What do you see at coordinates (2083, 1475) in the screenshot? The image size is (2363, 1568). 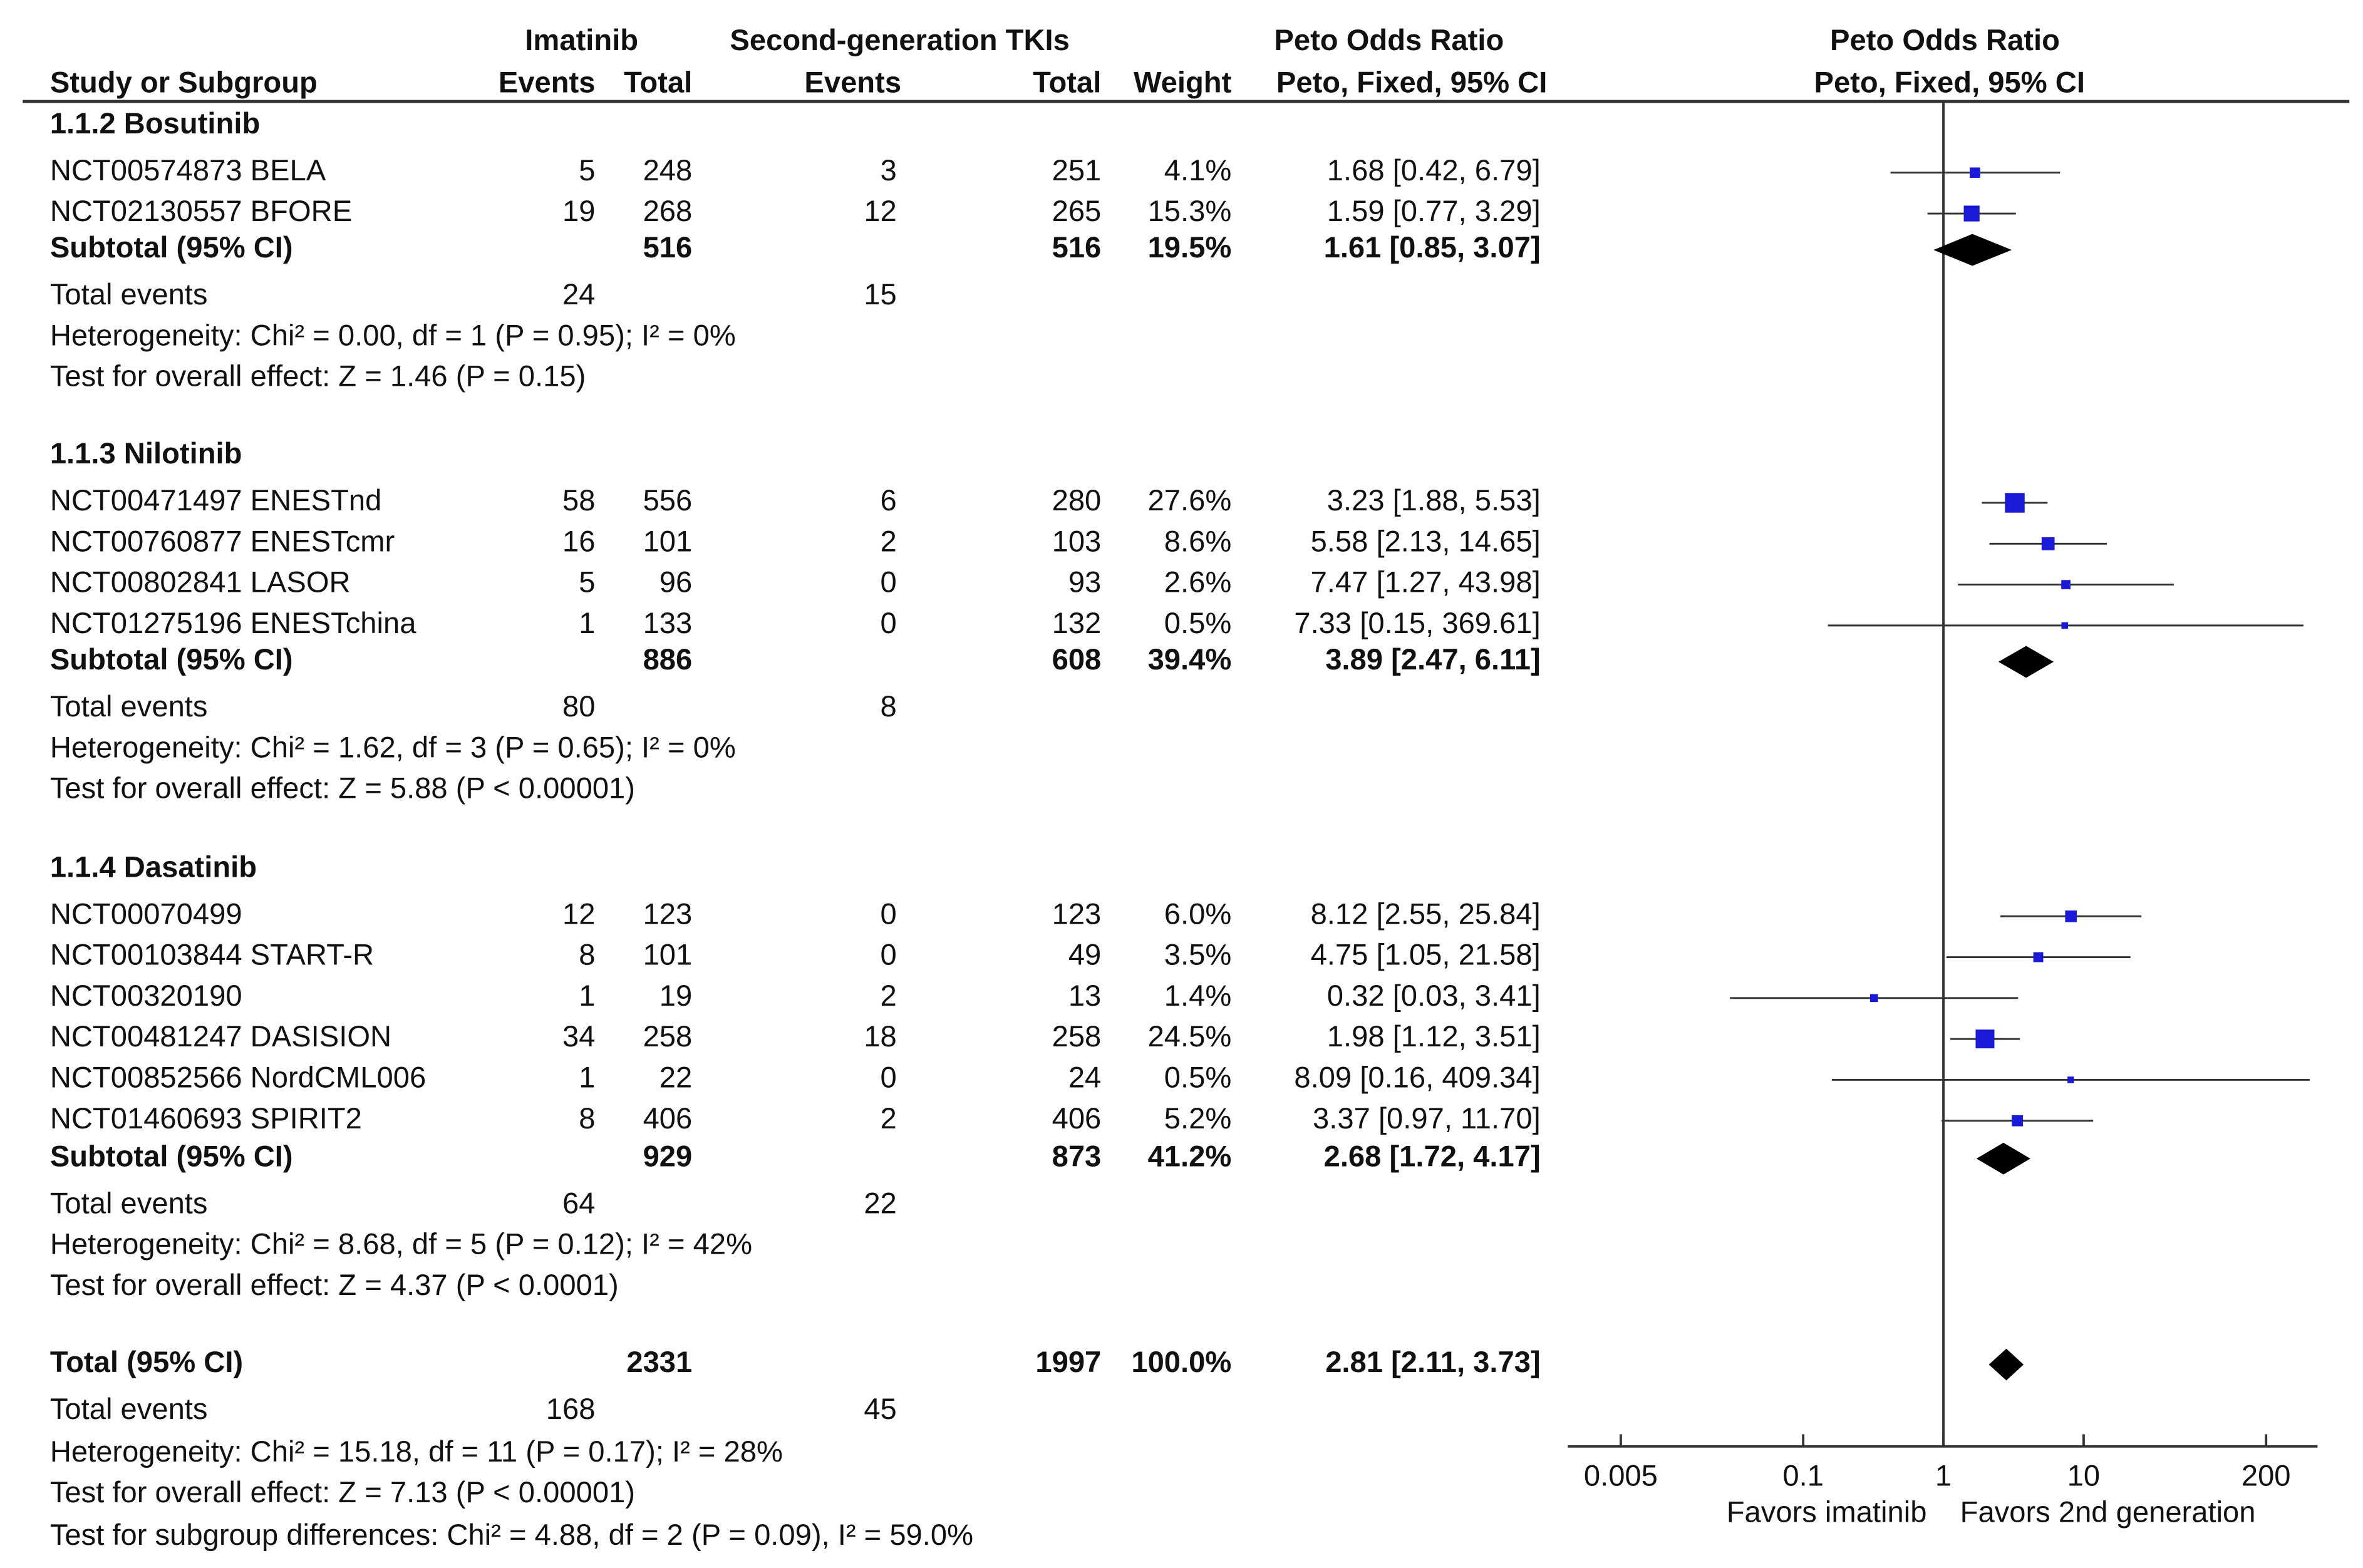 I see `x-tick-label: 10` at bounding box center [2083, 1475].